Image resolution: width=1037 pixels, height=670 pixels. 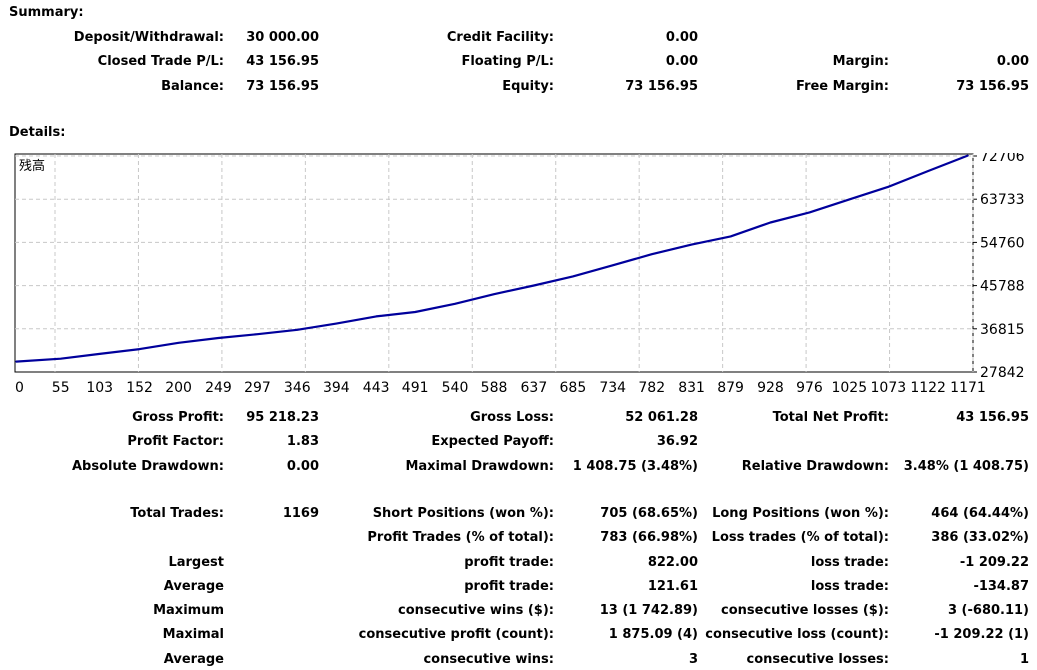 What do you see at coordinates (534, 388) in the screenshot?
I see `x-tick-label: 637` at bounding box center [534, 388].